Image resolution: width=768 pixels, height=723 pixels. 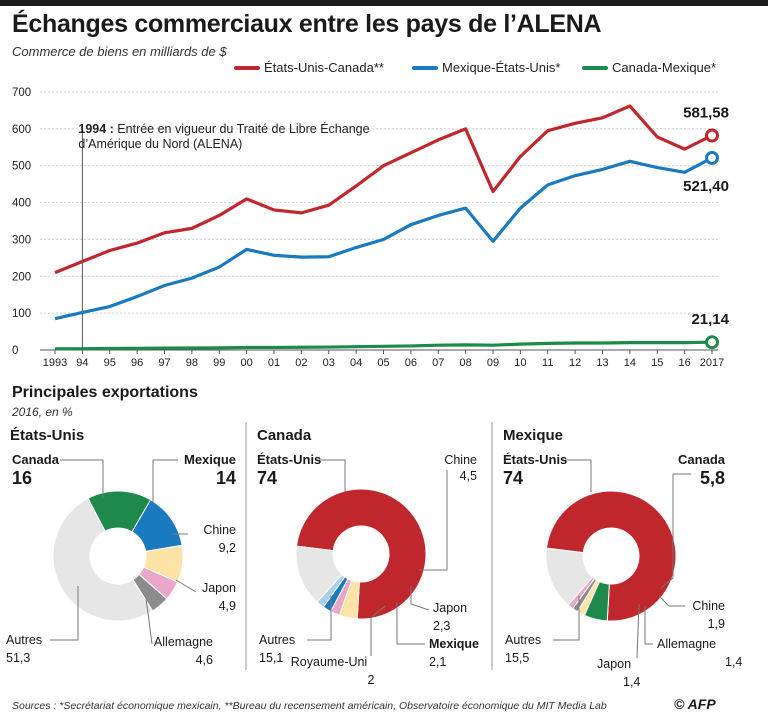 What do you see at coordinates (630, 363) in the screenshot?
I see `x-tick-label: 14` at bounding box center [630, 363].